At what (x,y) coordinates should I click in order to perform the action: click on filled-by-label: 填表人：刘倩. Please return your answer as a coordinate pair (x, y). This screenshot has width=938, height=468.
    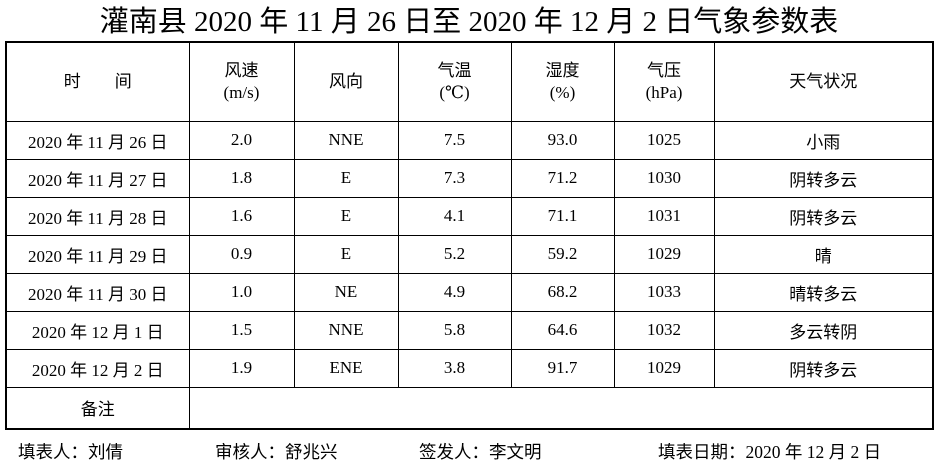
    Looking at the image, I should click on (70, 452).